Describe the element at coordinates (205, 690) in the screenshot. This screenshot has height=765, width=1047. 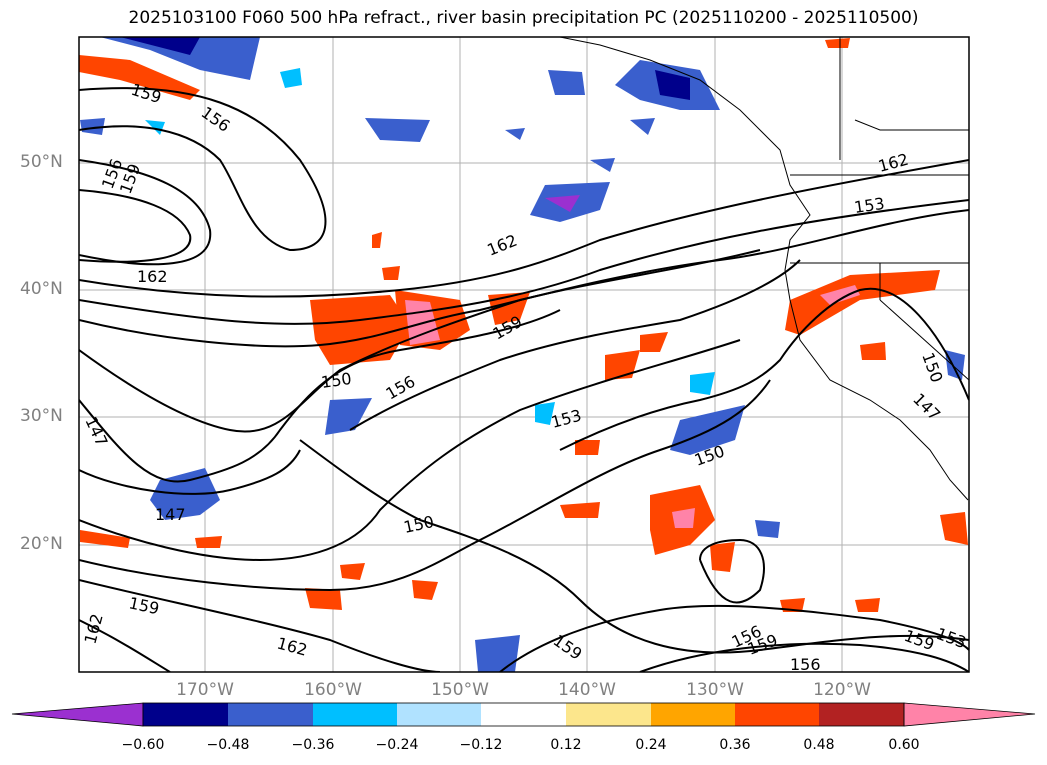
I see `lon-label-170w: 170°W` at that location.